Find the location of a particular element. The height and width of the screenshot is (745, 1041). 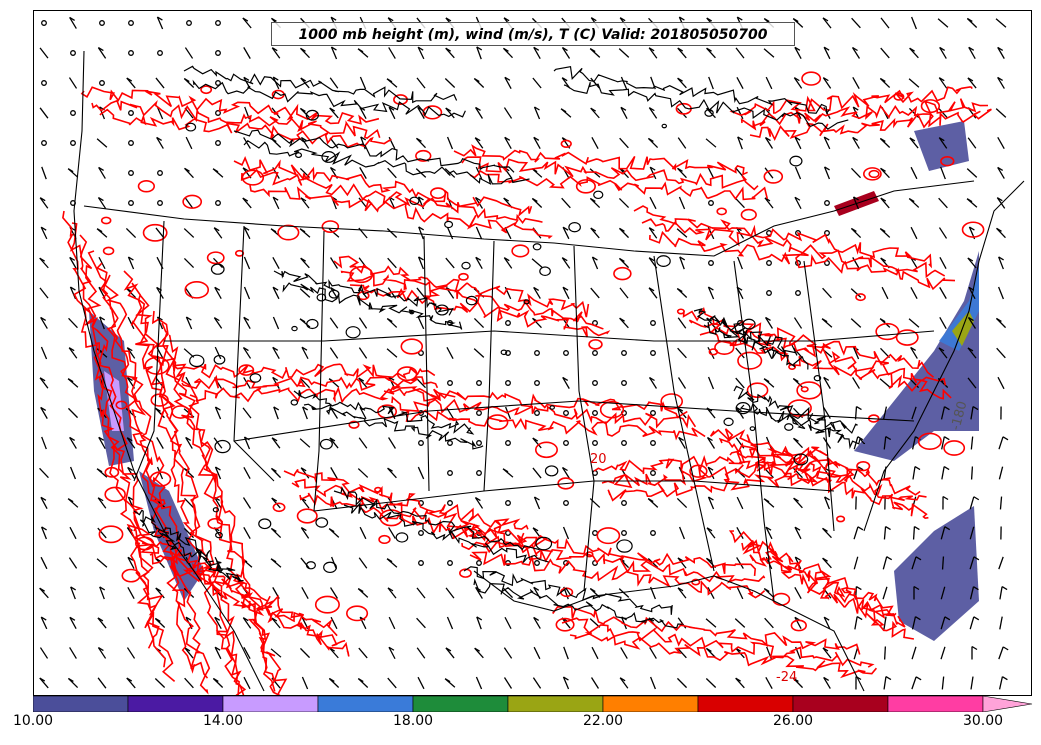

contour-label-3: 20 is located at coordinates (598, 459).